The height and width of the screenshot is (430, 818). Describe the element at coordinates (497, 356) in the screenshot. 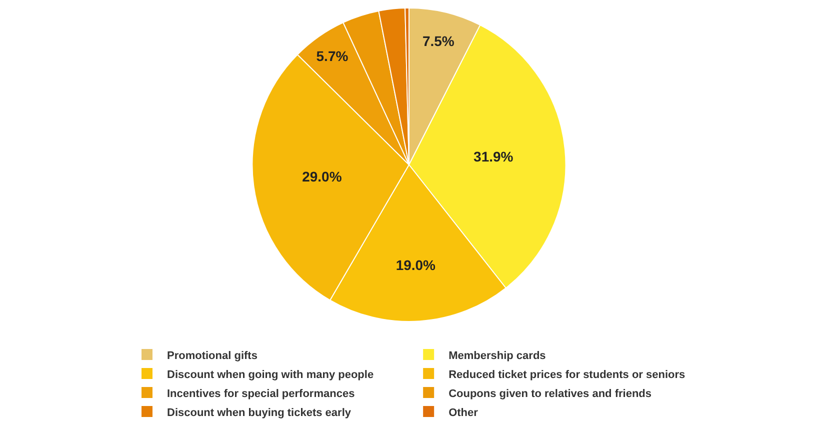

I see `legend-label: Membership cards` at that location.